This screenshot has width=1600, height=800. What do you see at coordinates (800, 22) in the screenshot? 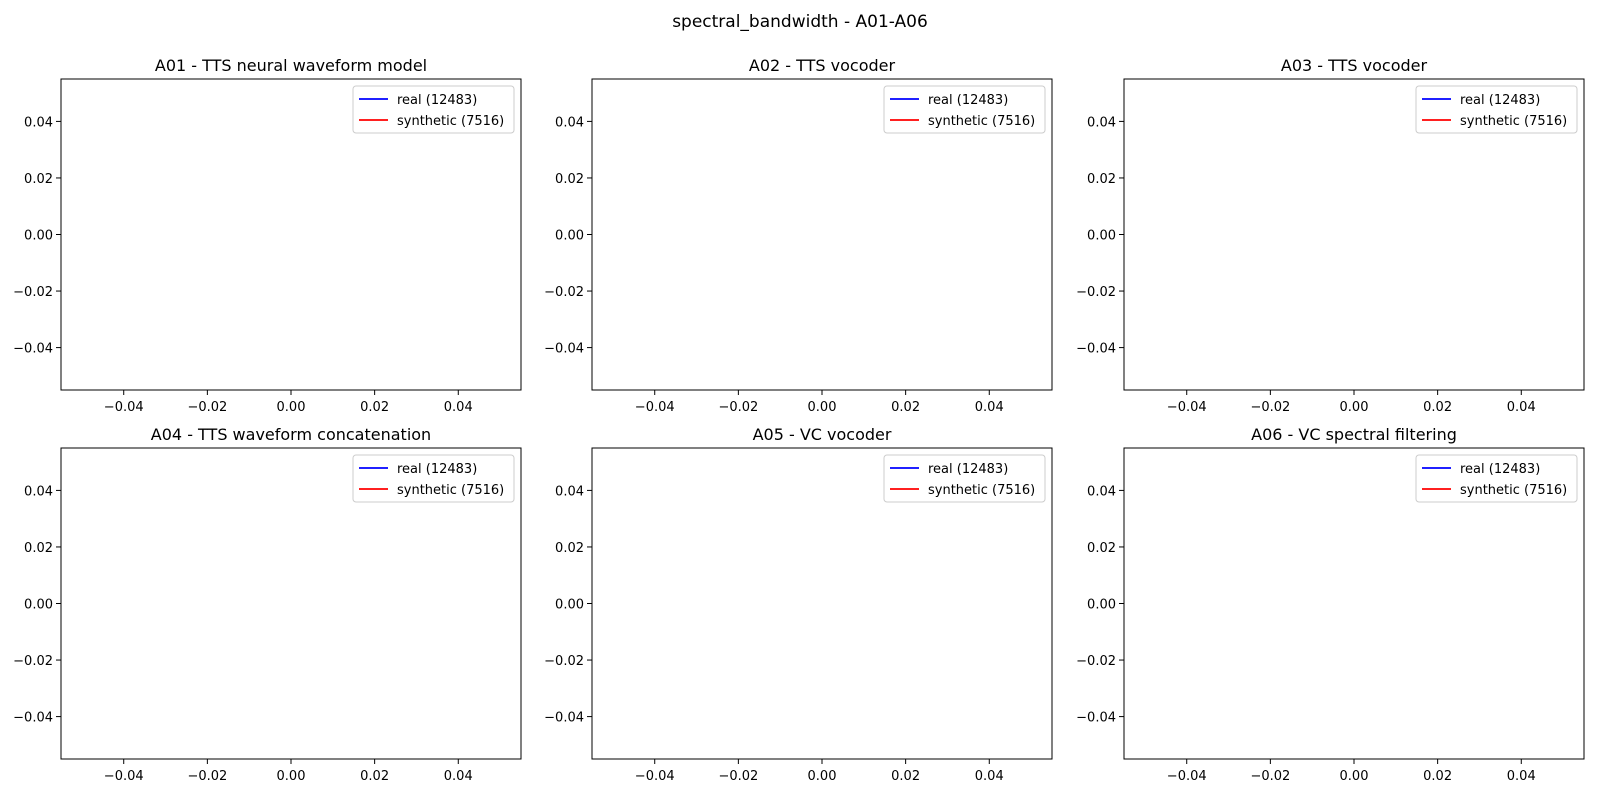
I see `figure-title: spectral_bandwidth - A01-A06` at bounding box center [800, 22].